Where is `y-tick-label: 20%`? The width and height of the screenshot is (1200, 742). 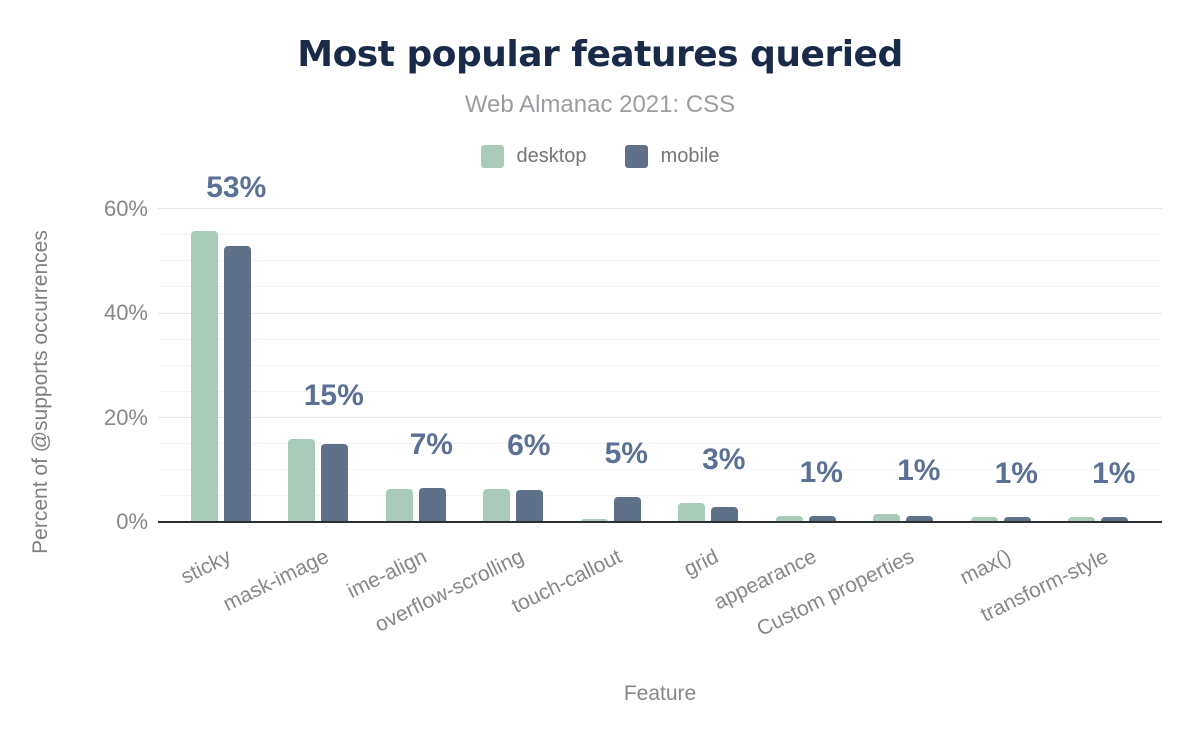 y-tick-label: 20% is located at coordinates (125, 417).